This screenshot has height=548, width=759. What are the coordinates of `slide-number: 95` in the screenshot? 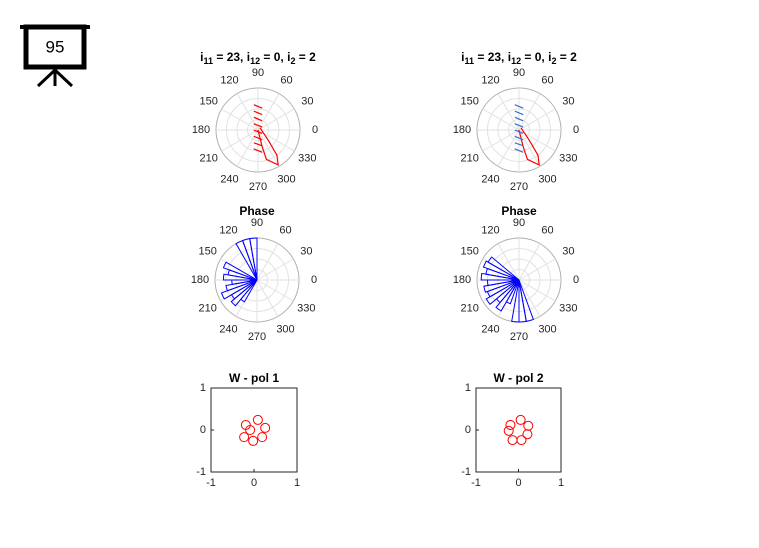 It's located at (55, 46).